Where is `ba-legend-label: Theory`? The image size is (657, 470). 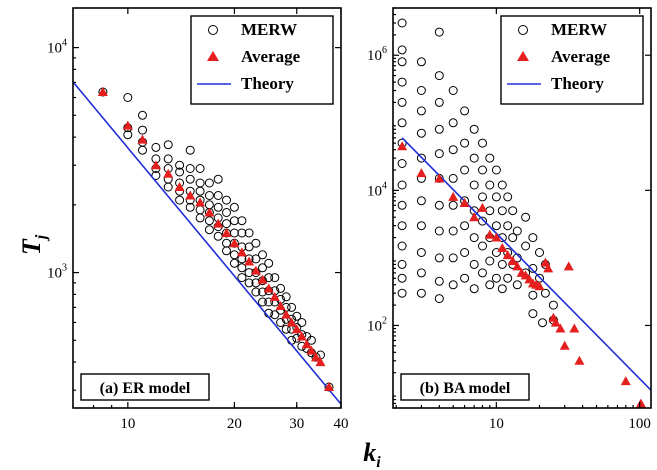 ba-legend-label: Theory is located at coordinates (577, 83).